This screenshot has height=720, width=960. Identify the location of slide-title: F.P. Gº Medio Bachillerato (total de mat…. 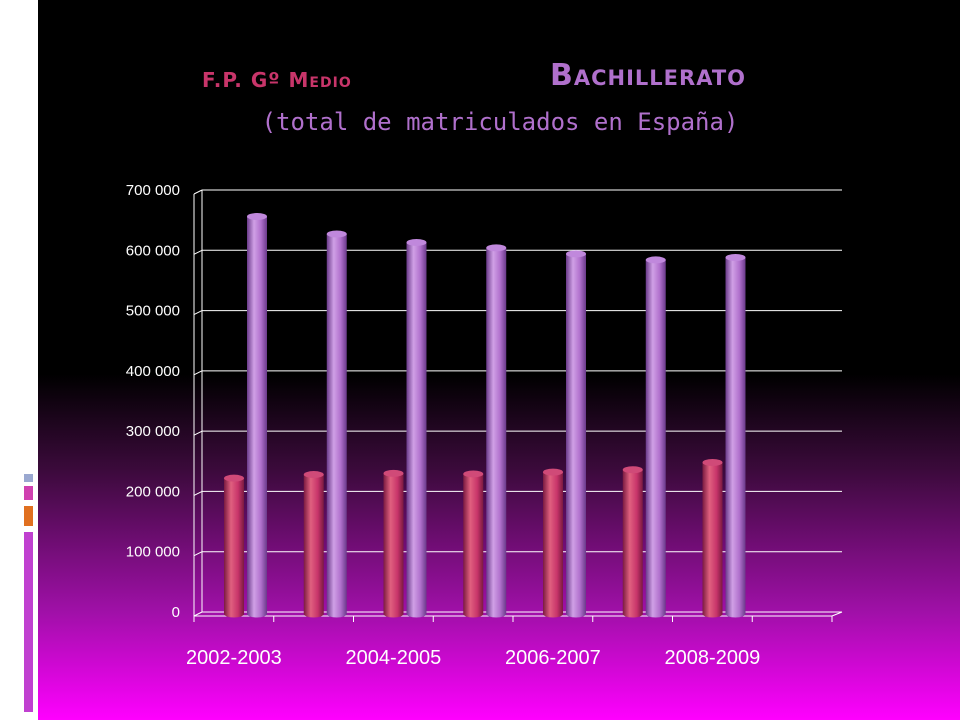
(500, 97).